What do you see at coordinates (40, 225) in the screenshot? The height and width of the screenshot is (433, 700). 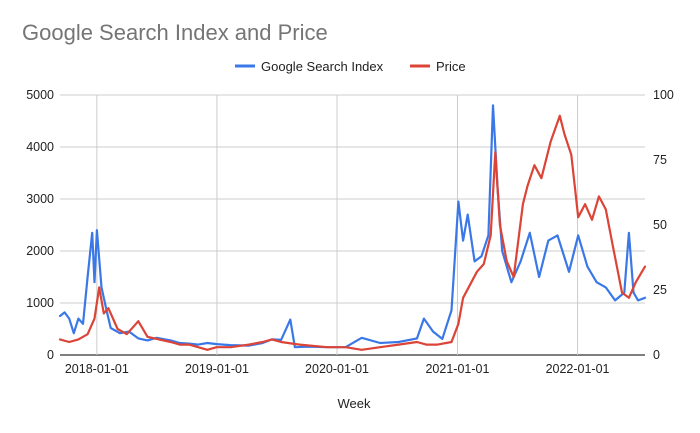 I see `y-axis-left: 0 1000 2000 3000 4000 5000` at bounding box center [40, 225].